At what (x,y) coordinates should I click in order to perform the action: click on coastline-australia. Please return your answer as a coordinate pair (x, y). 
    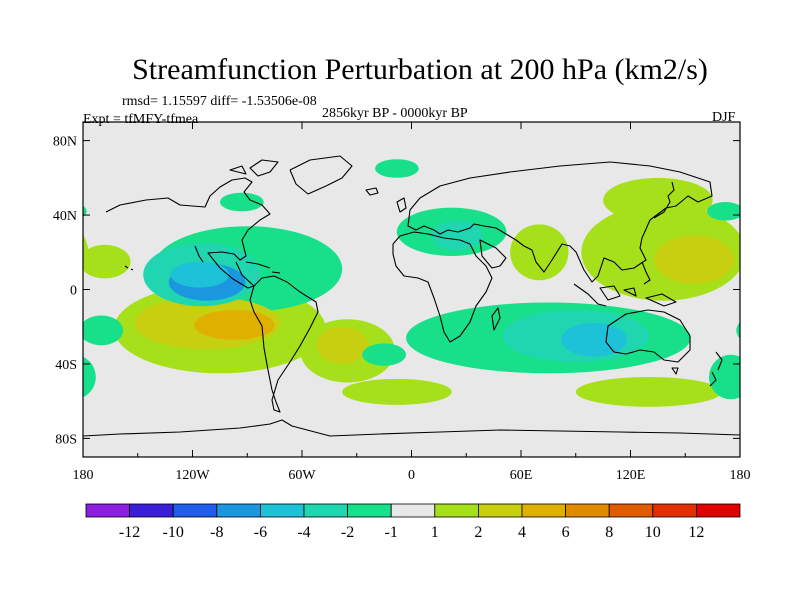
    Looking at the image, I should click on (648, 336).